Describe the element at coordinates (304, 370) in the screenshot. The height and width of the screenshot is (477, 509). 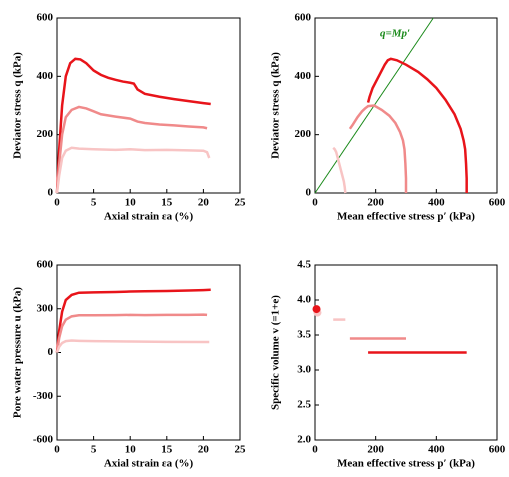
I see `y-tick-label: 3.0` at that location.